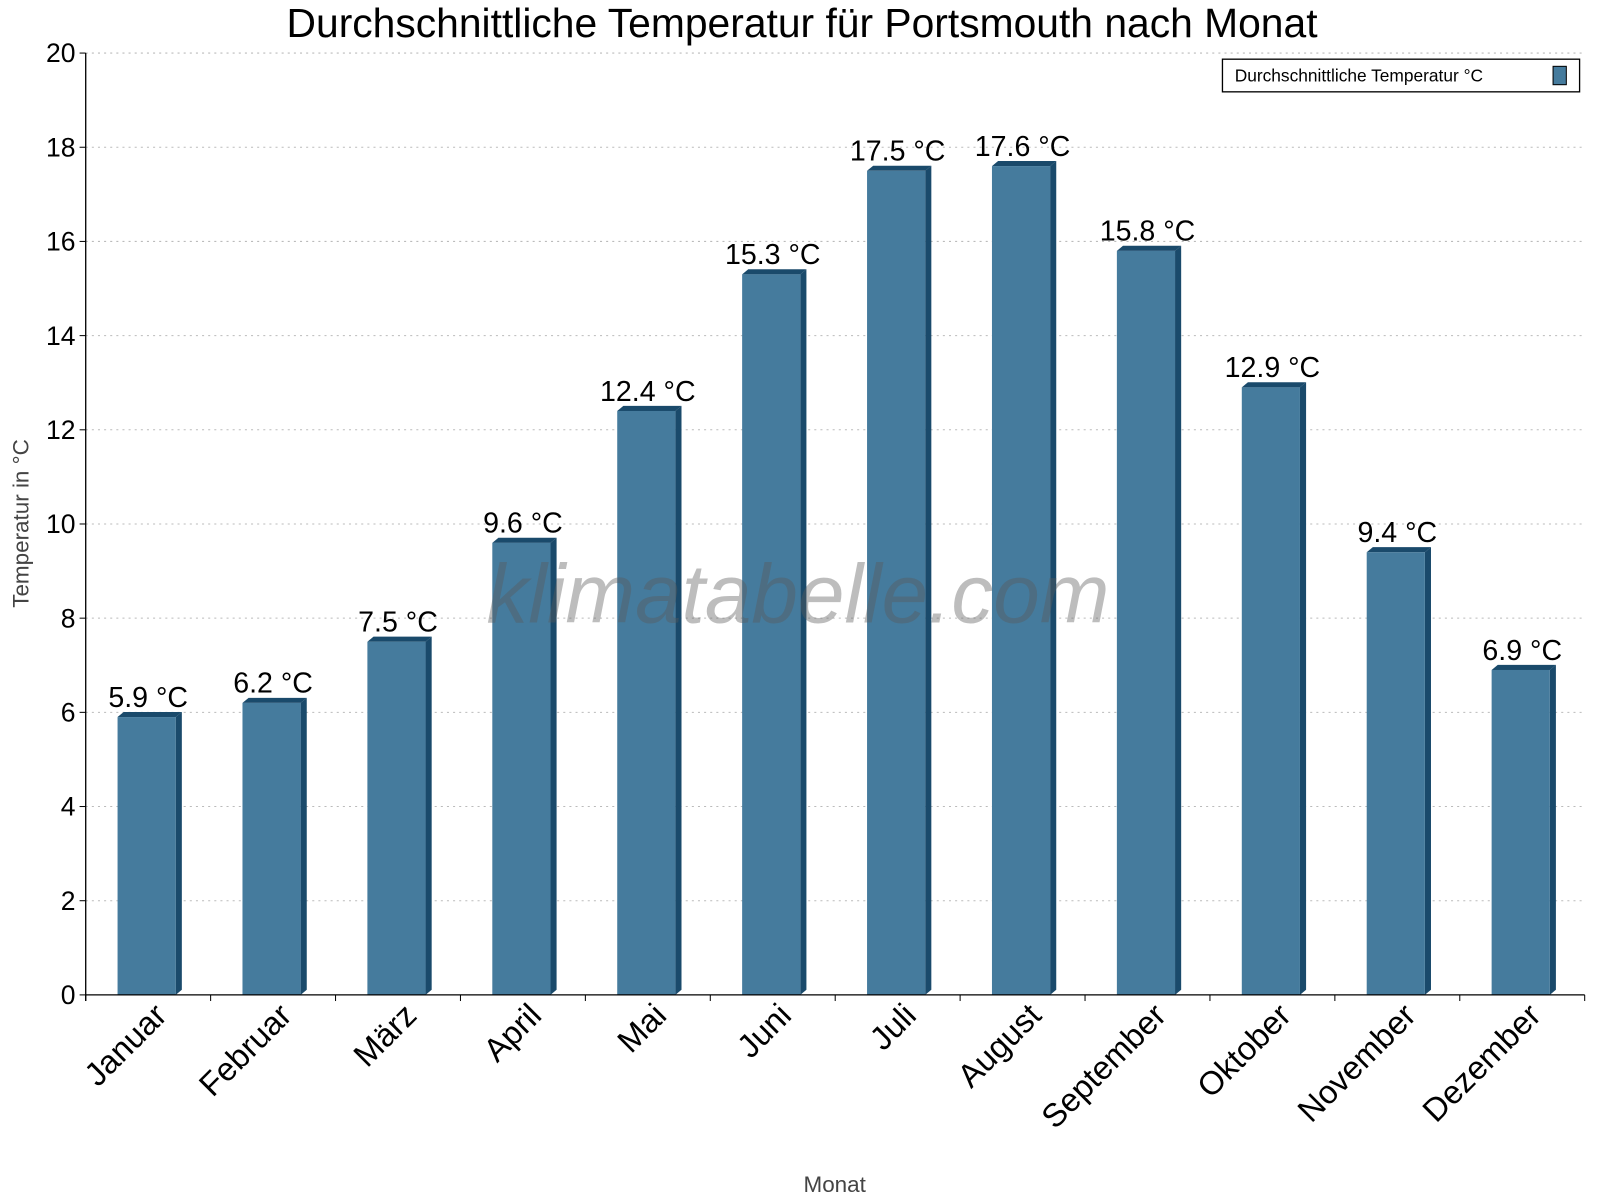 This screenshot has height=1200, width=1600. I want to click on x-axis-label: Monat, so click(835, 1184).